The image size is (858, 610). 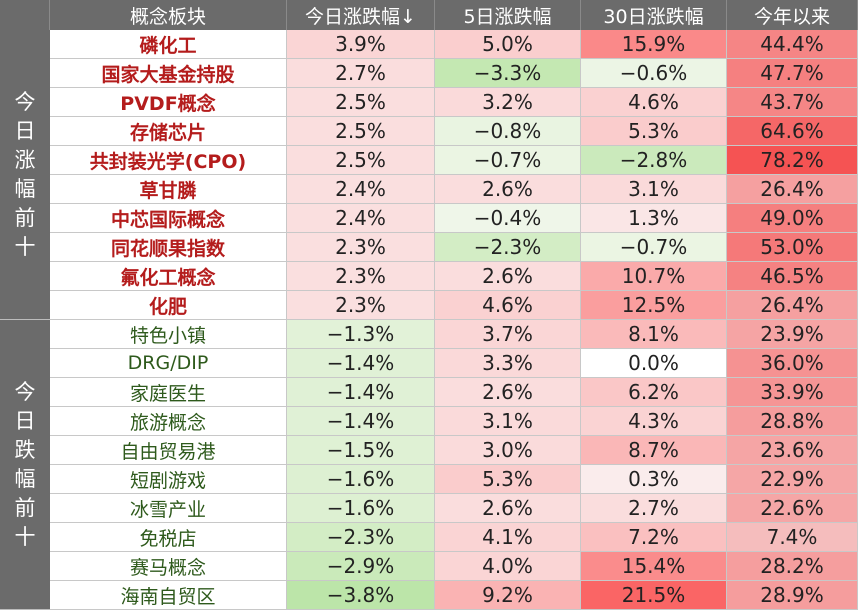 What do you see at coordinates (792, 421) in the screenshot?
I see `cell-ytd: 28.8%` at bounding box center [792, 421].